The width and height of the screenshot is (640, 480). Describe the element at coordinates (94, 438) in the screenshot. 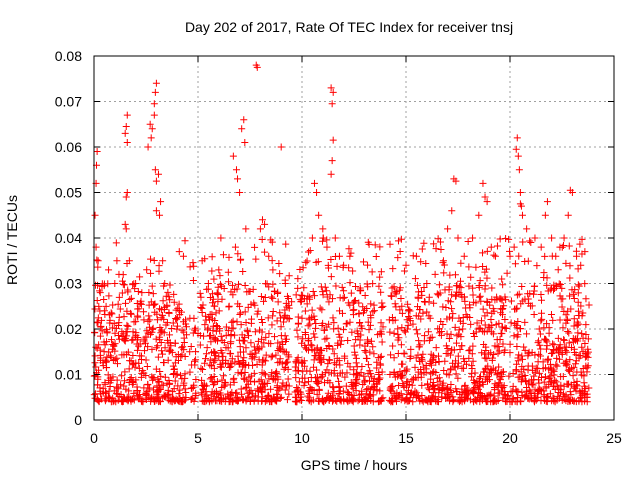

I see `x-tick-label: 0` at that location.